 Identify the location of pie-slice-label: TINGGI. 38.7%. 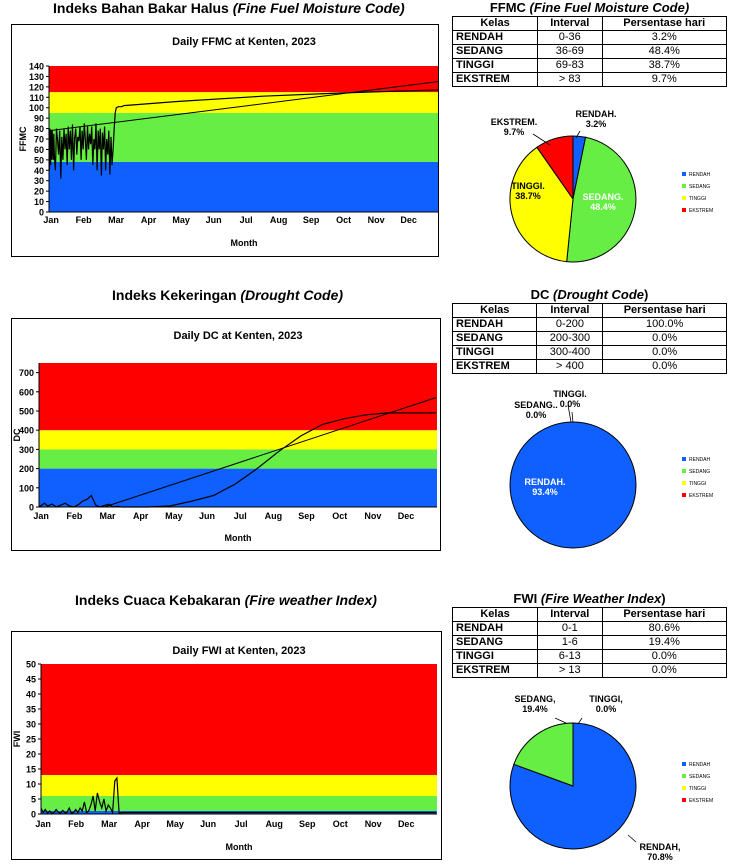
(528, 191).